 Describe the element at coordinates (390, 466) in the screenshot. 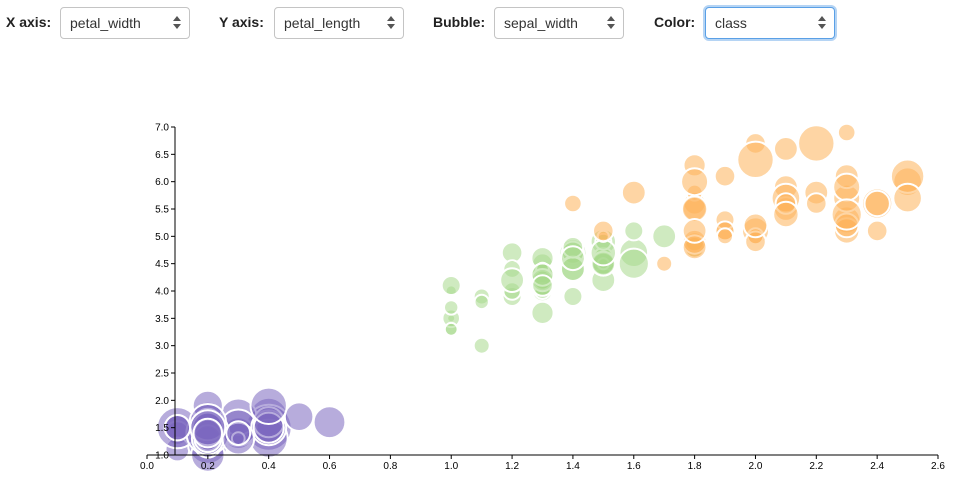

I see `x-tick-label: 0.8` at that location.